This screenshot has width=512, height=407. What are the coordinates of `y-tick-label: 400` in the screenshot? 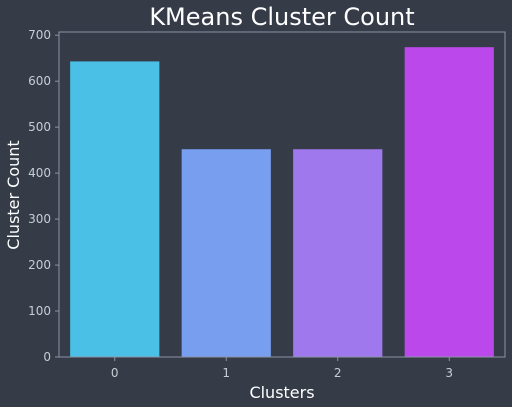 It's located at (39, 173).